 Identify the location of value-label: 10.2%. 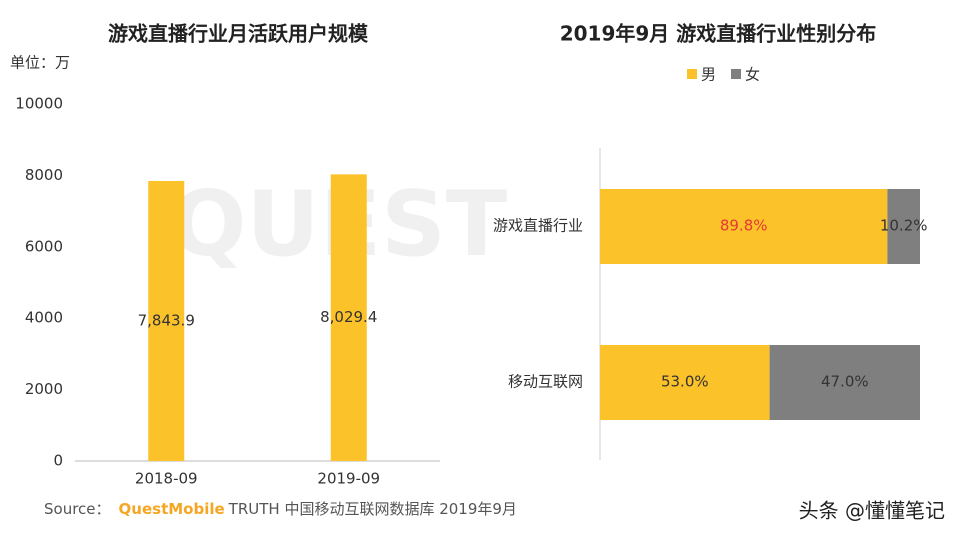
(904, 226).